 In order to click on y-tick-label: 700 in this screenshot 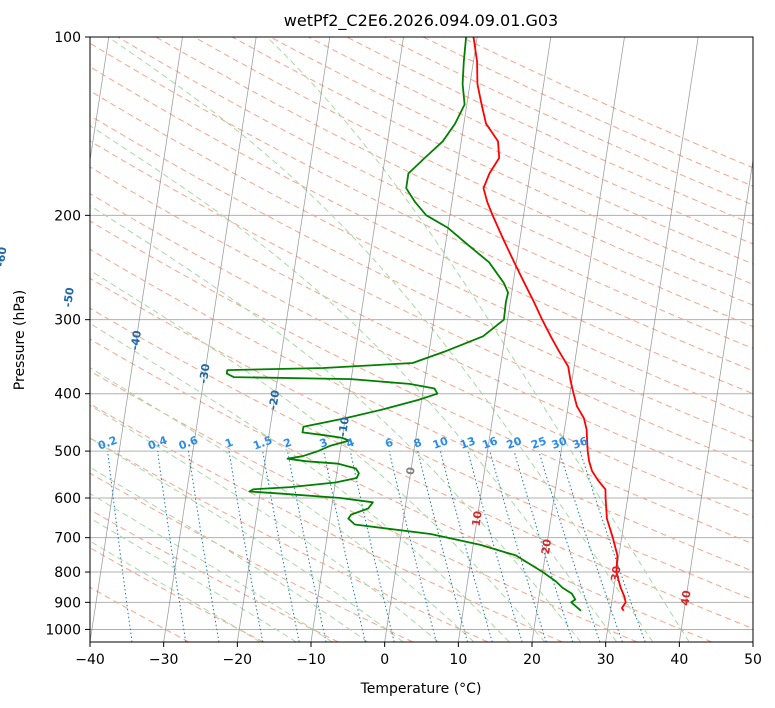, I will do `click(67, 539)`.